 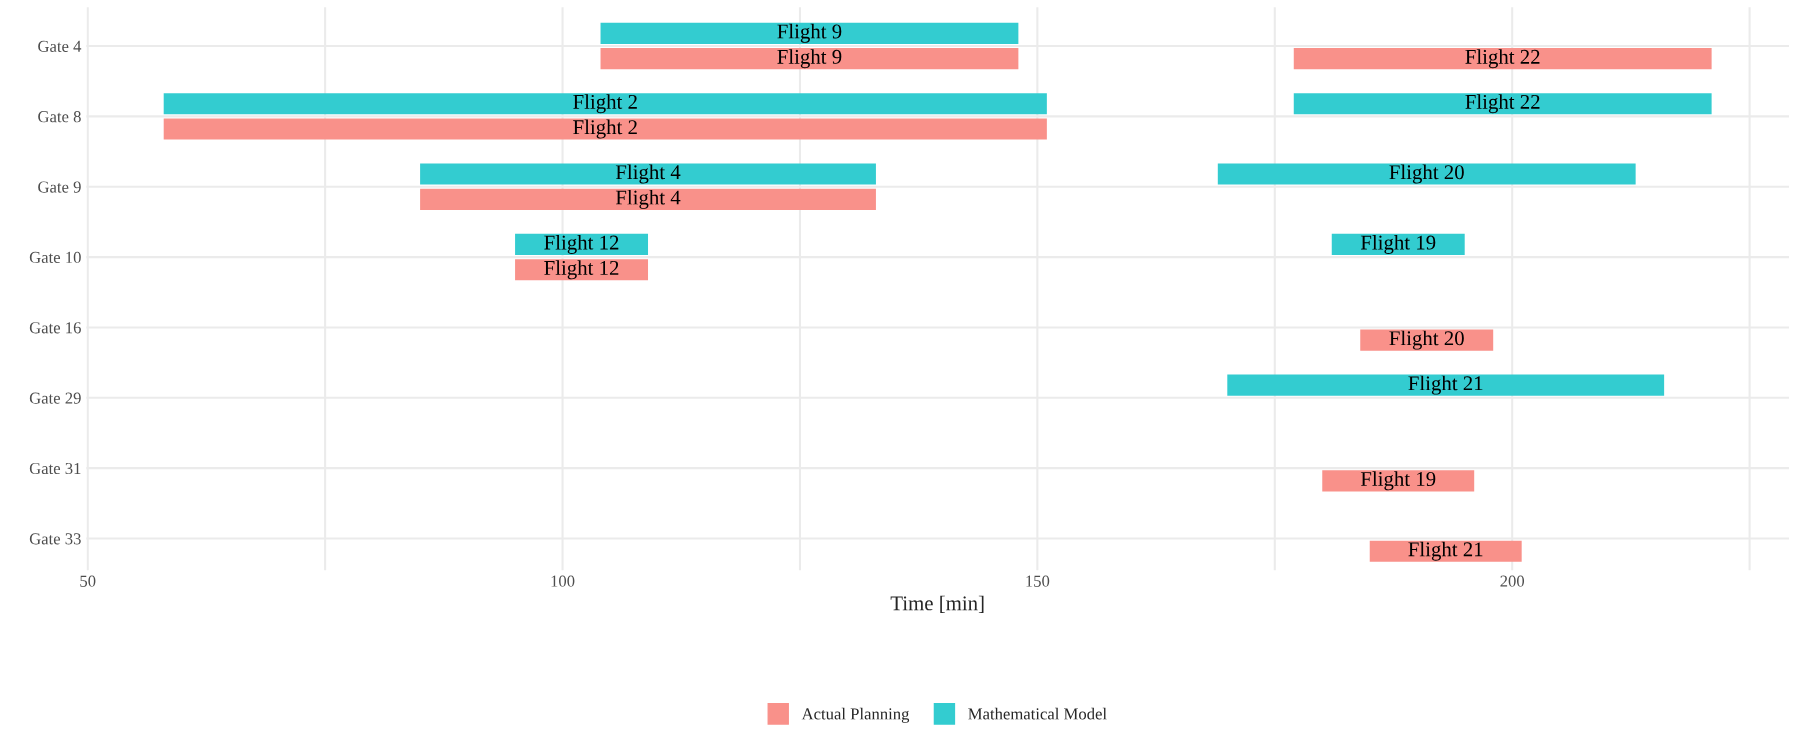 I want to click on y-tick-label: Gate 29, so click(x=55, y=398).